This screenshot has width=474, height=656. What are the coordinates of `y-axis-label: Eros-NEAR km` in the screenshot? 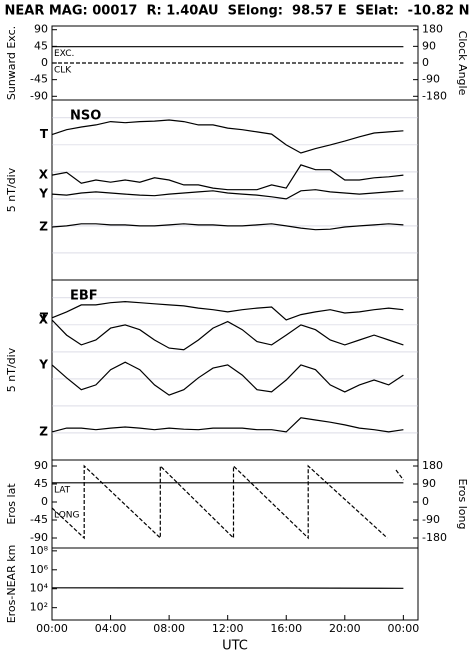 It's located at (11, 584).